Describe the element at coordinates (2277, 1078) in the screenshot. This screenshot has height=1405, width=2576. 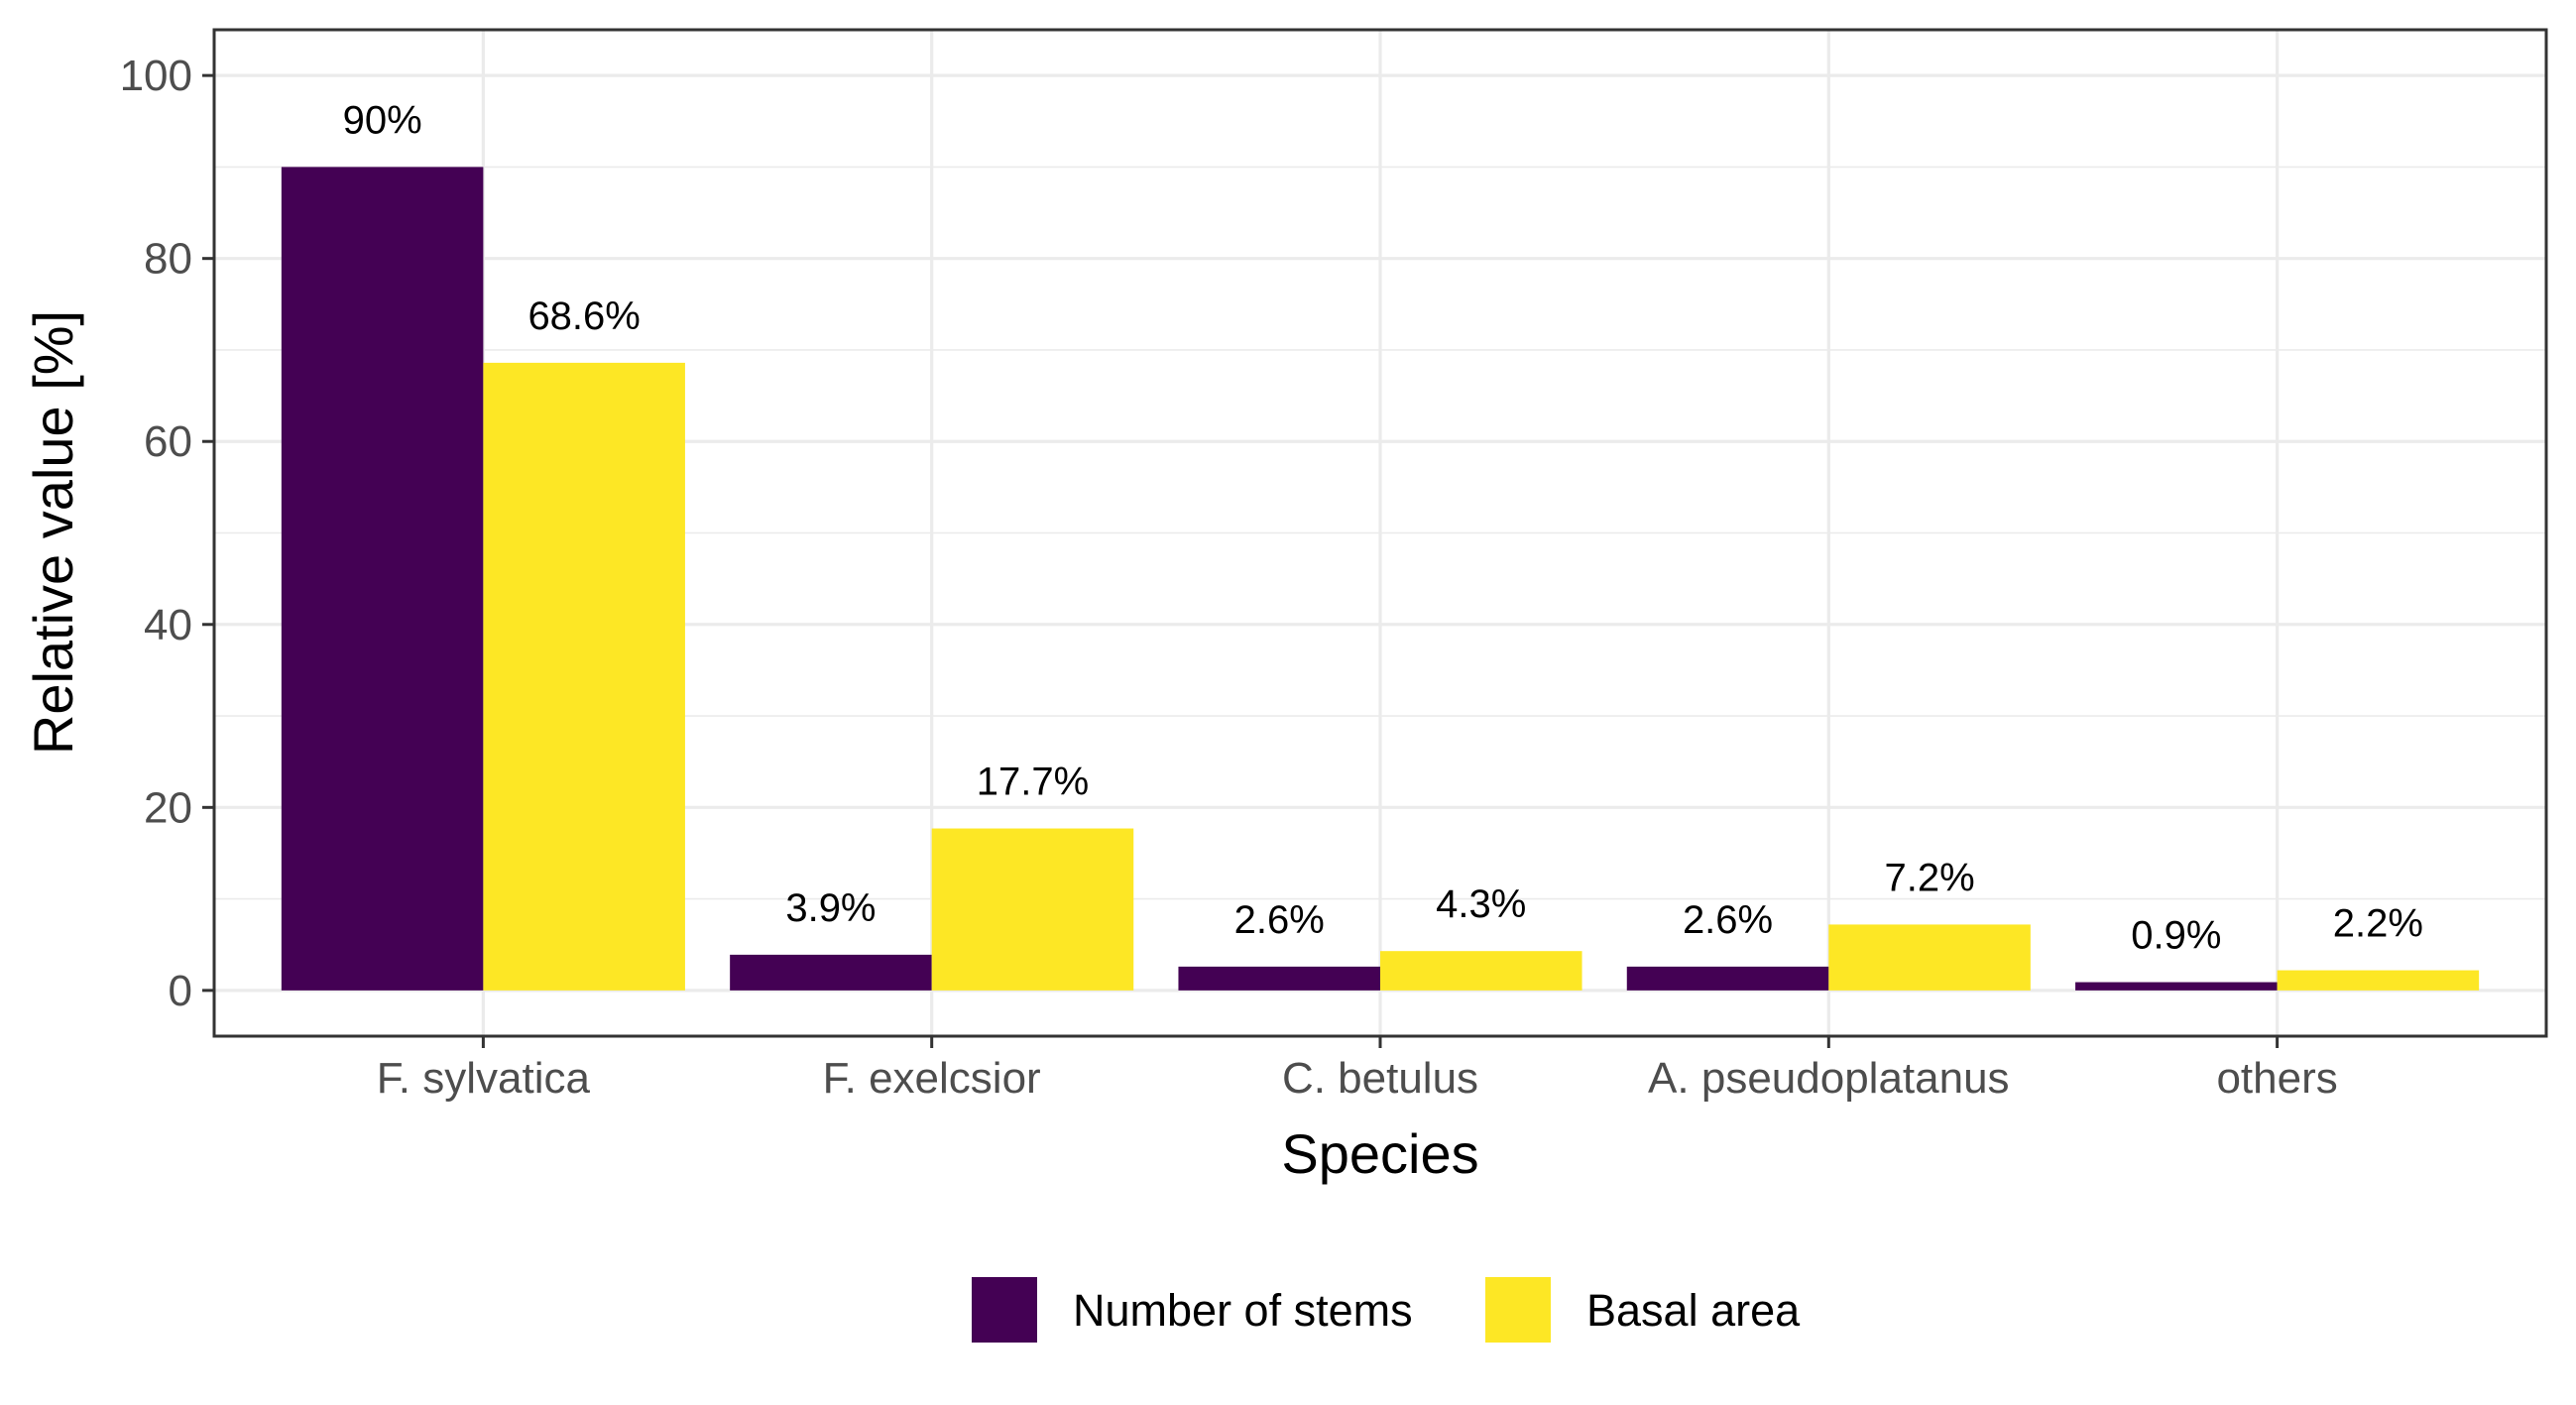
I see `x-tick-label: others` at that location.